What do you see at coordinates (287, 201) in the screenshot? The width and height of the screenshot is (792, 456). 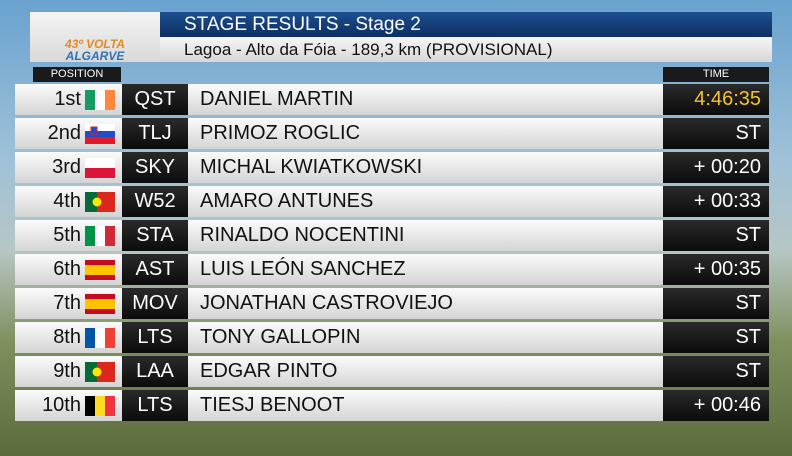 I see `rider-name: AMARO ANTUNES` at bounding box center [287, 201].